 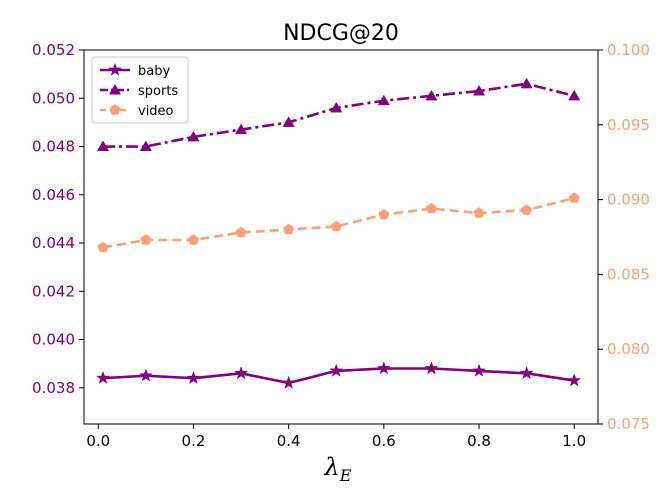 What do you see at coordinates (137, 111) in the screenshot?
I see `legend-item-video: video` at bounding box center [137, 111].